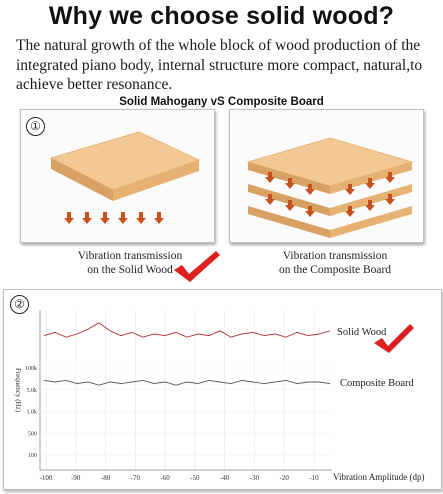  I want to click on solid-wood-caption-line1: Vibration transmission, so click(130, 256).